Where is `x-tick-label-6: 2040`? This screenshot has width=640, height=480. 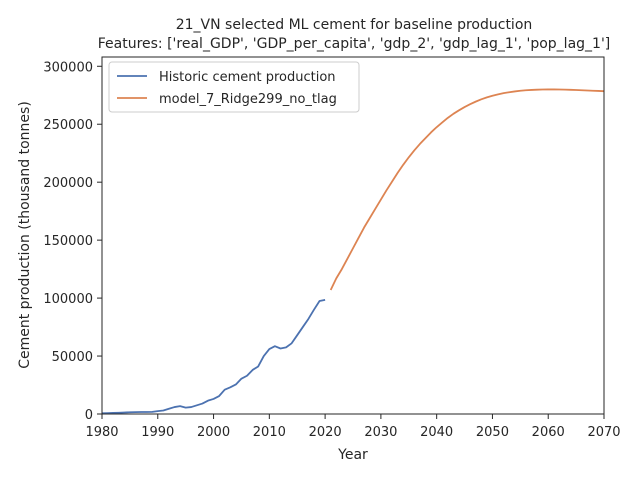
x-tick-label-6: 2040 is located at coordinates (436, 432).